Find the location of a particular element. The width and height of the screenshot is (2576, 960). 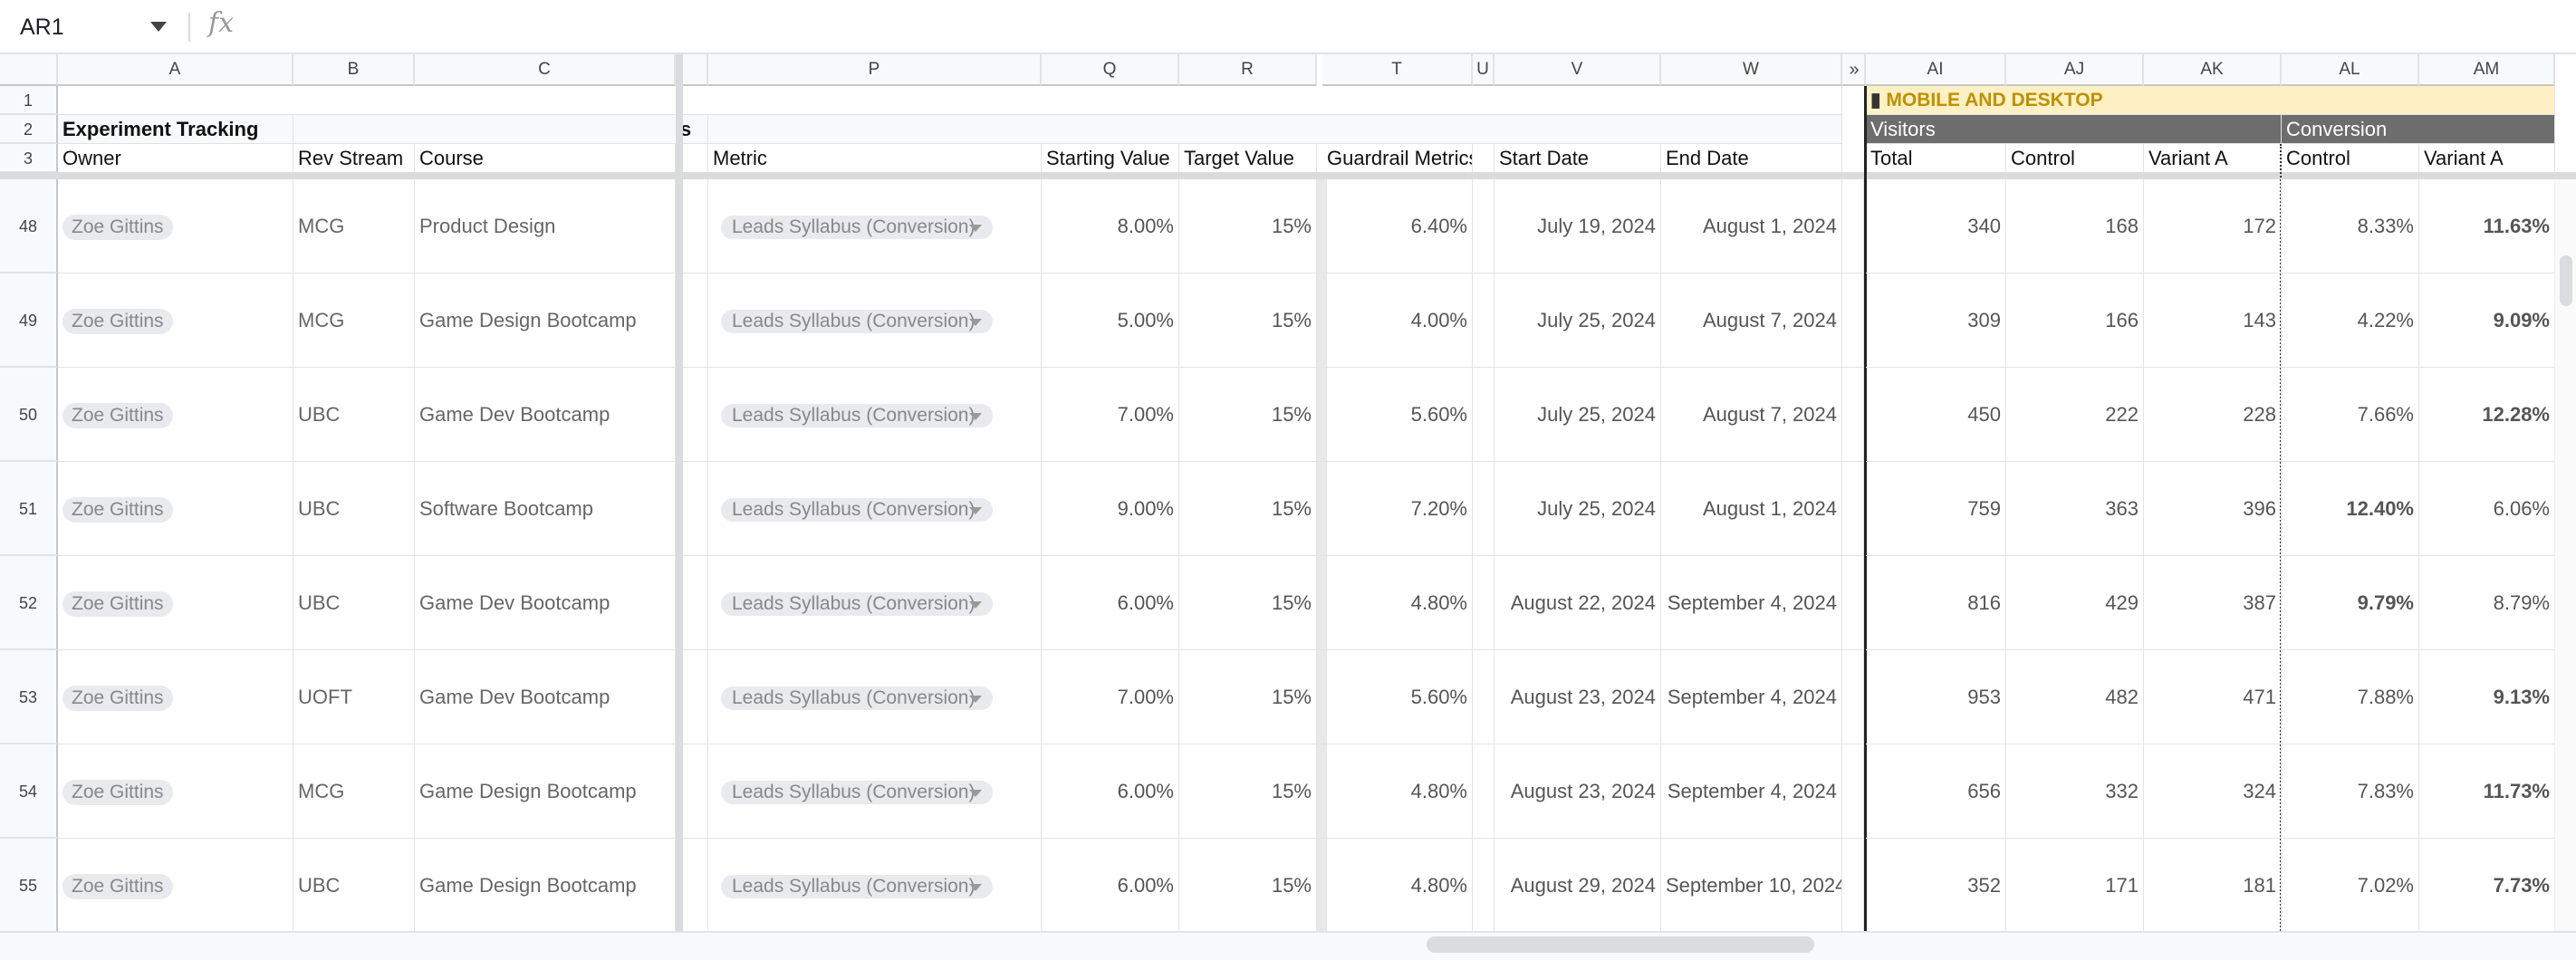

visitors-total-cell: 656 is located at coordinates (1936, 792).